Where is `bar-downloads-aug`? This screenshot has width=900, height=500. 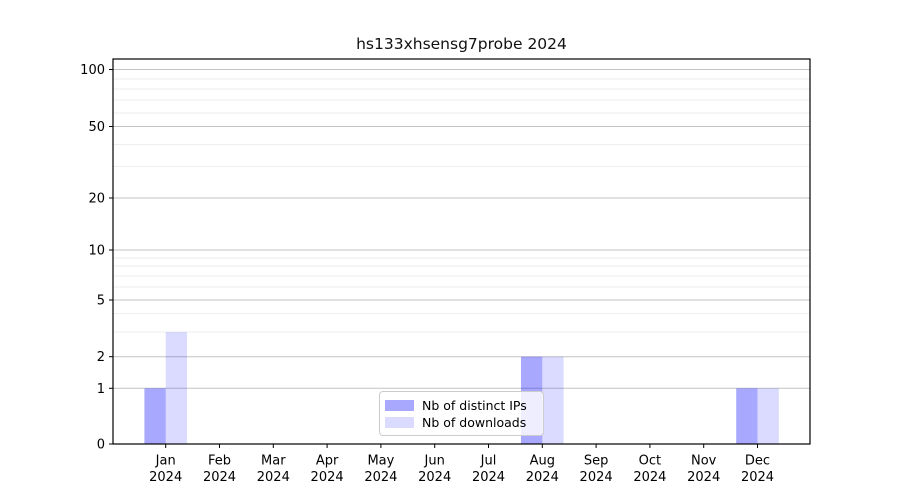
bar-downloads-aug is located at coordinates (553, 400).